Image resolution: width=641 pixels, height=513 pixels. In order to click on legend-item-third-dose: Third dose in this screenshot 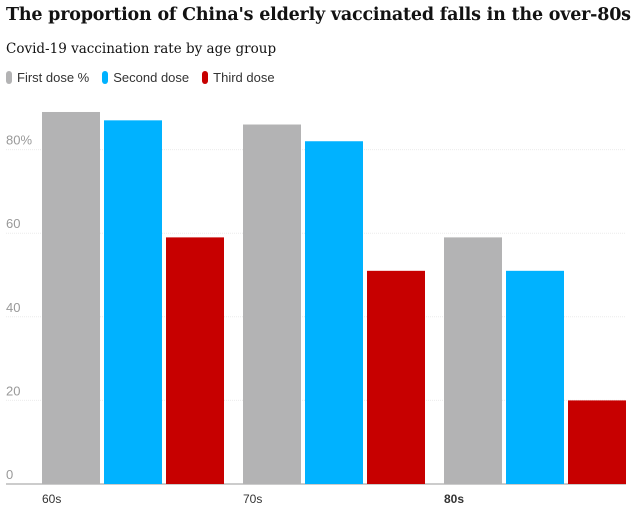, I will do `click(238, 77)`.